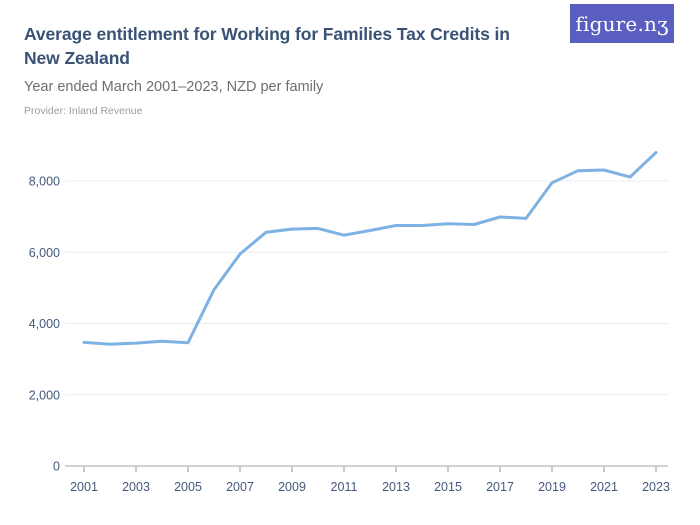 The image size is (700, 525). What do you see at coordinates (44, 182) in the screenshot?
I see `y-axis-label: 8,000` at bounding box center [44, 182].